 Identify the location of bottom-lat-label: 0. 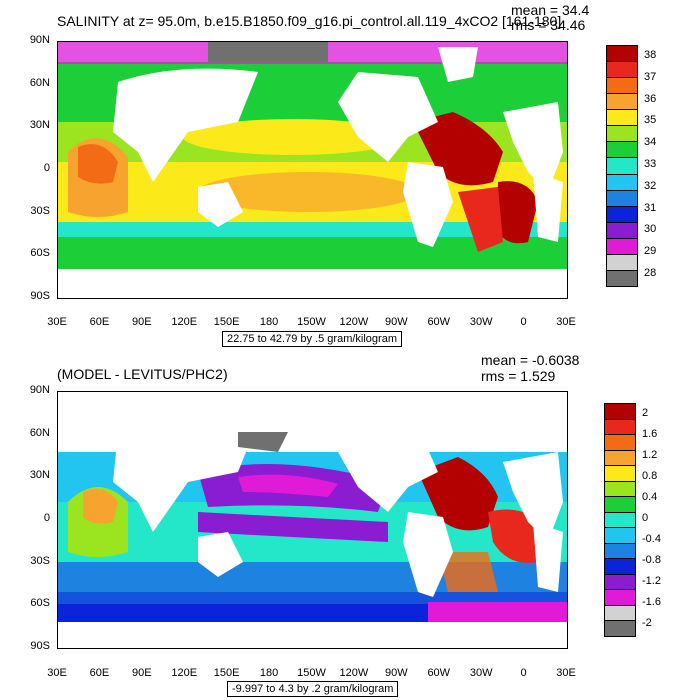
(46, 518).